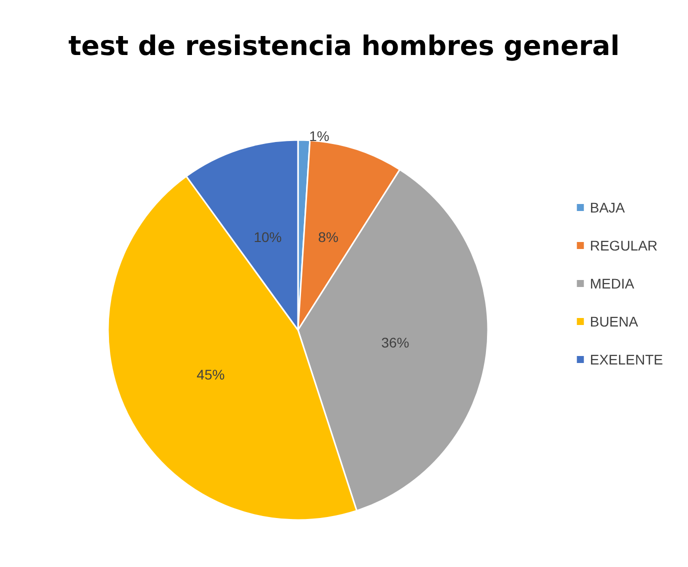 This screenshot has height=567, width=688. I want to click on legend-label: EXELENTE, so click(627, 360).